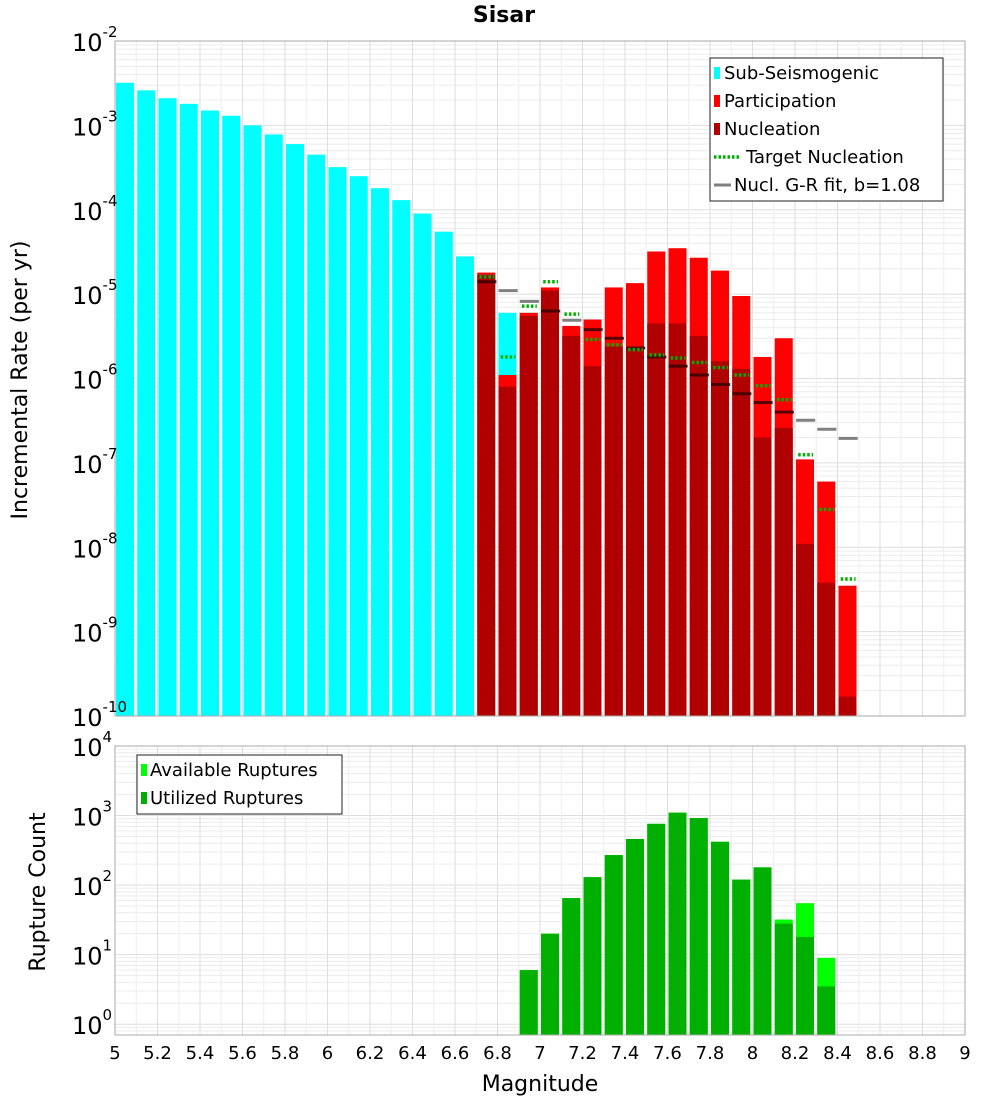 The width and height of the screenshot is (1000, 1100). Describe the element at coordinates (242, 1053) in the screenshot. I see `x-tick-label: 5.6` at that location.